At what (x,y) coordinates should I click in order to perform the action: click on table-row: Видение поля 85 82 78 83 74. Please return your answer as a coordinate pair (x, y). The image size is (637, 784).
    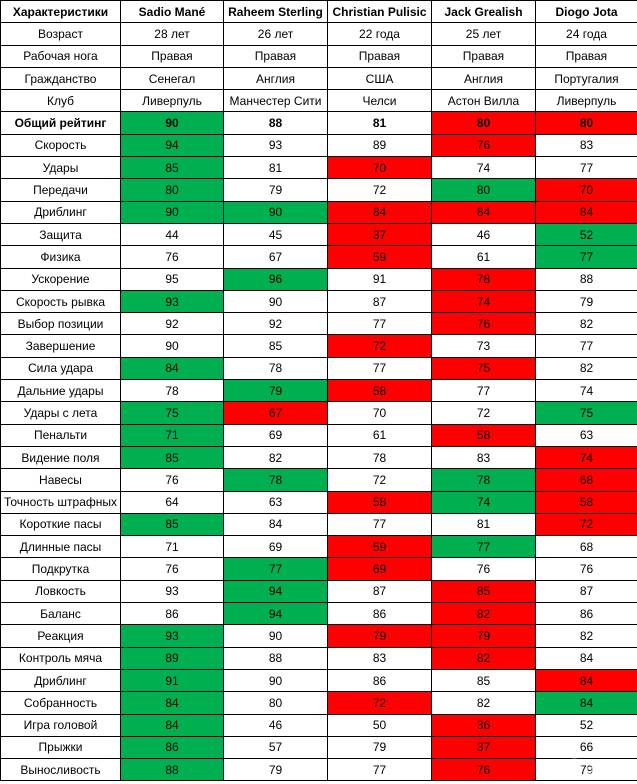
    Looking at the image, I should click on (318, 457).